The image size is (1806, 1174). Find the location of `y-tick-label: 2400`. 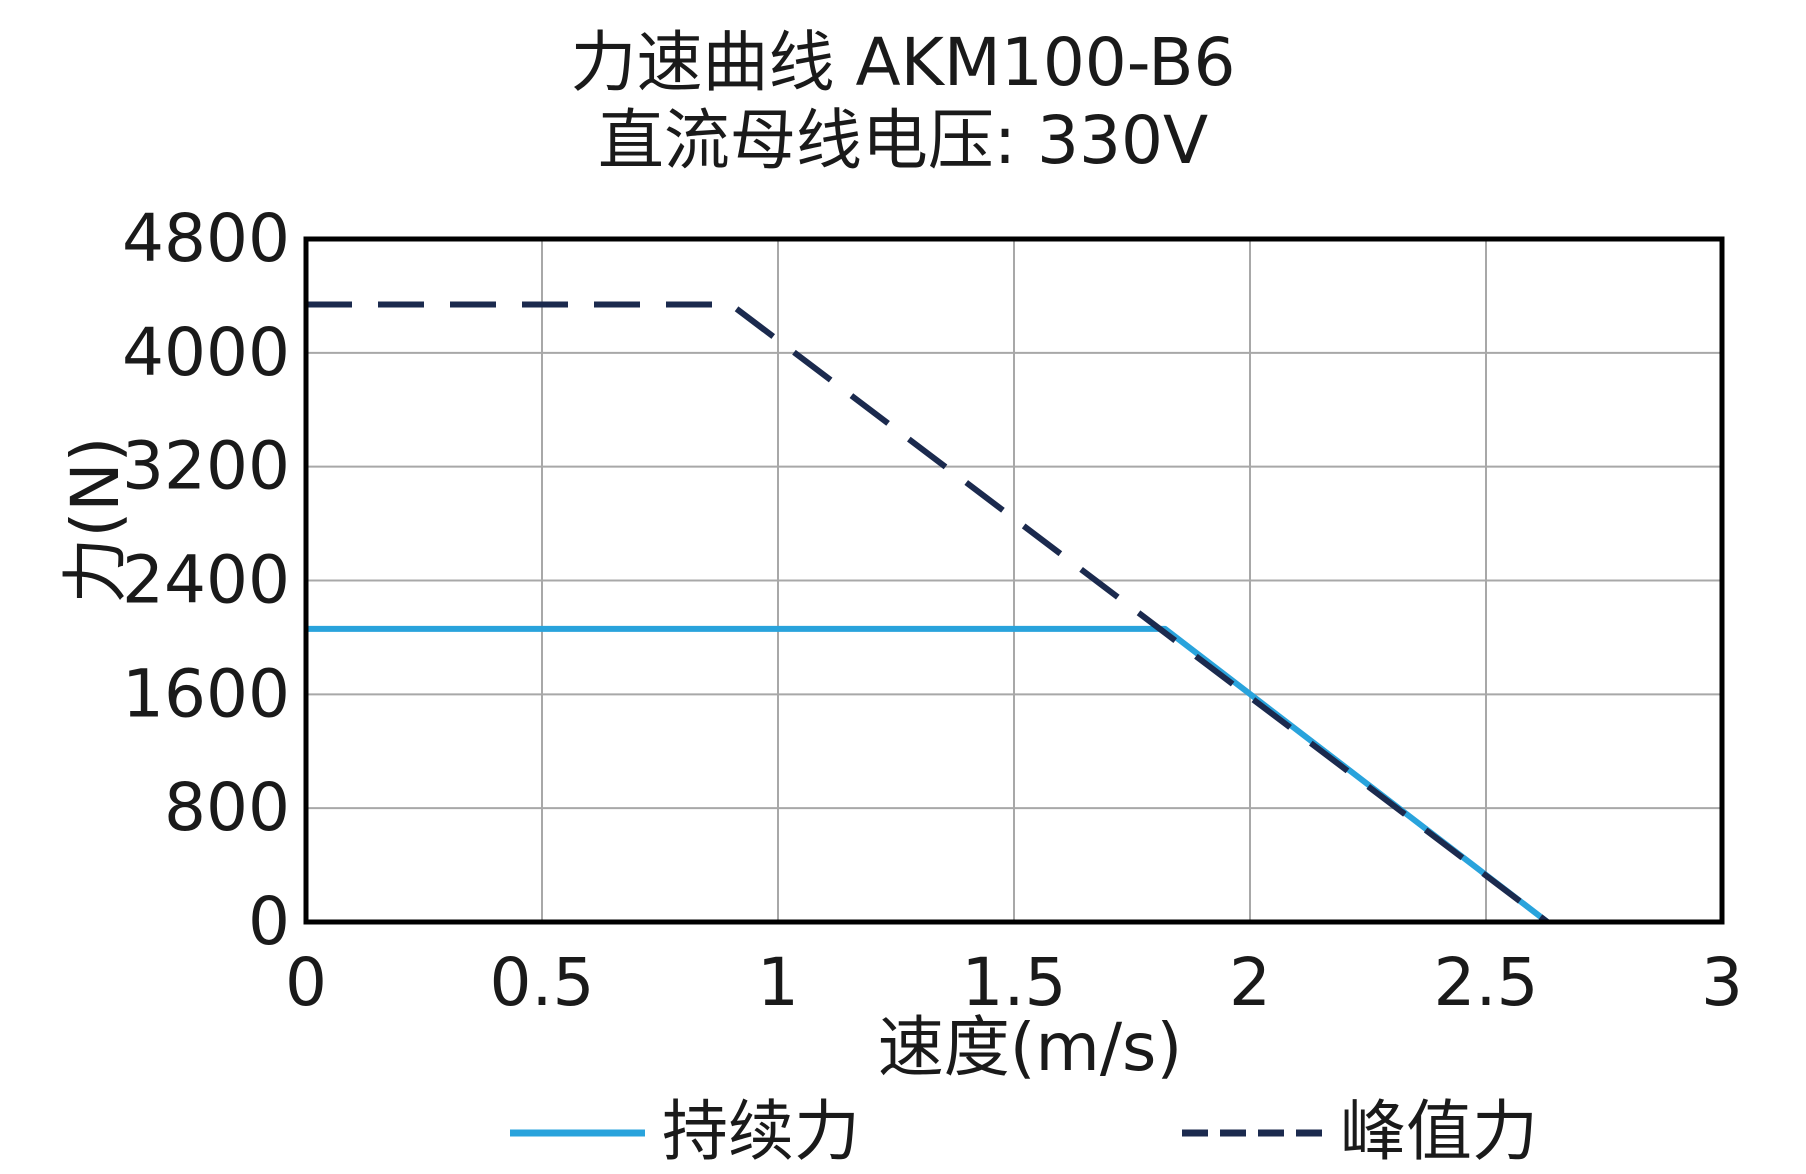

y-tick-label: 2400 is located at coordinates (206, 580).